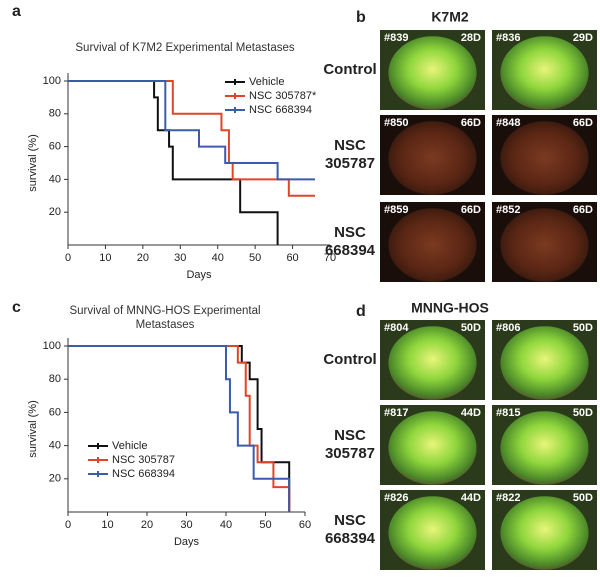 This screenshot has height=577, width=600. Describe the element at coordinates (143, 460) in the screenshot. I see `legend-label: NSC 305787` at that location.